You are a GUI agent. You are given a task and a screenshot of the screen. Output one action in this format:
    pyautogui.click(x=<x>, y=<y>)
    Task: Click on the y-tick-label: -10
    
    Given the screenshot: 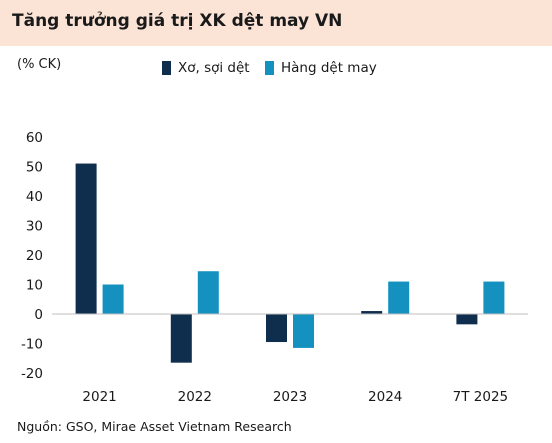 What is the action you would take?
    pyautogui.click(x=32, y=345)
    